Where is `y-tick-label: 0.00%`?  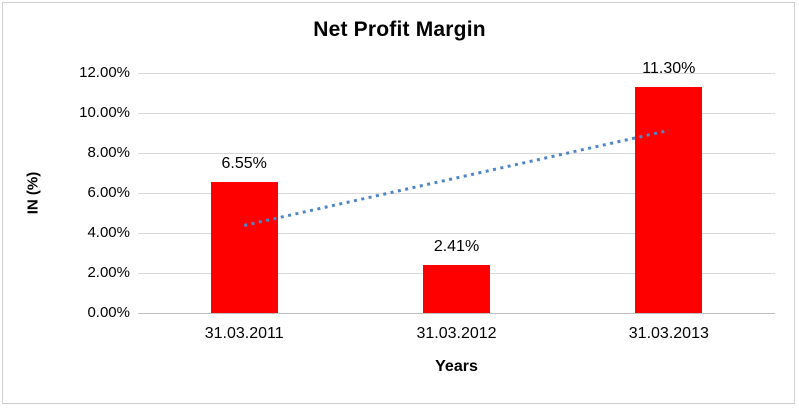
y-tick-label: 0.00% is located at coordinates (108, 312).